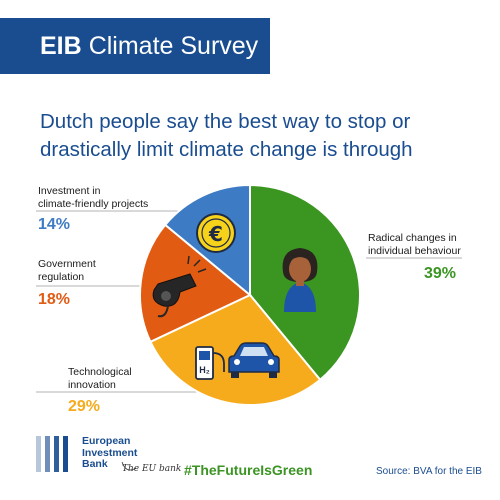  Describe the element at coordinates (235, 296) in the screenshot. I see `slice-icons: € H₂` at that location.